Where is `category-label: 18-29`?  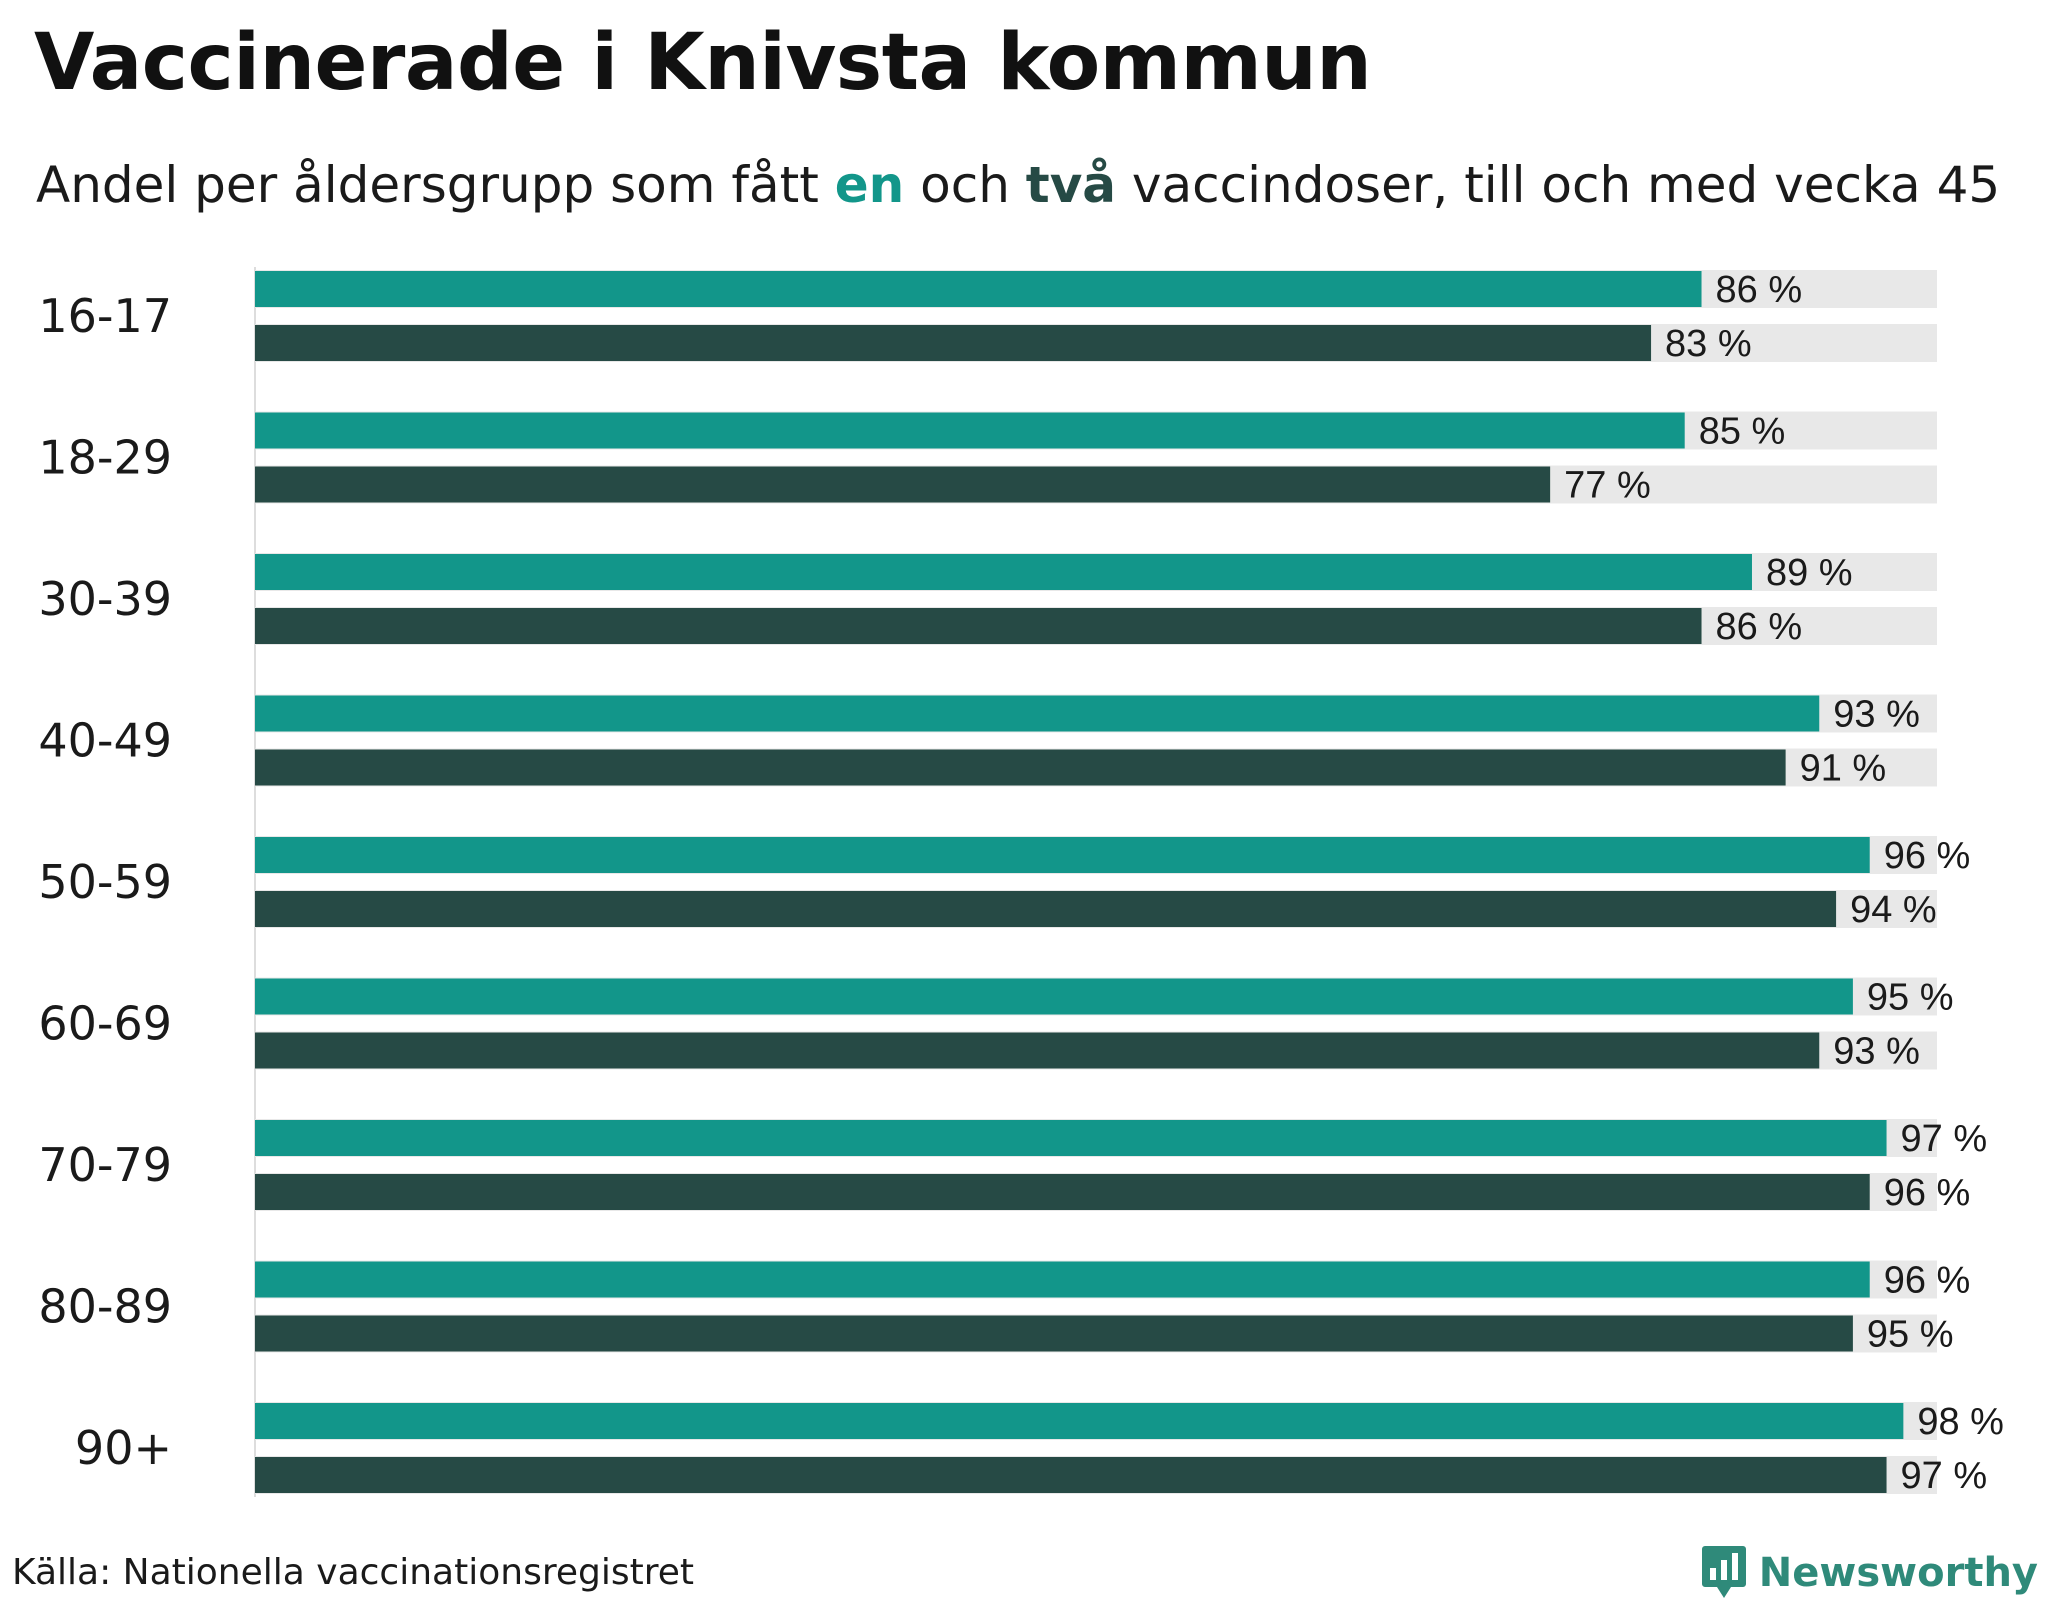 category-label: 18-29 is located at coordinates (105, 458).